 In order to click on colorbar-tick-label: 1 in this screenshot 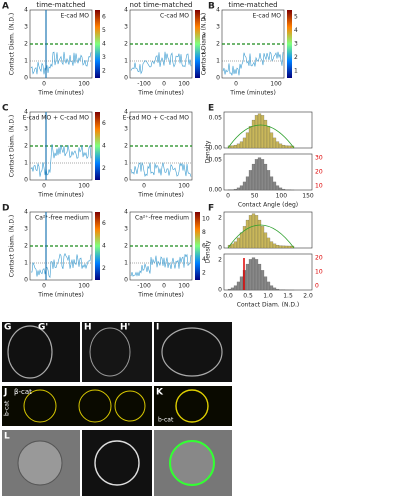, I will do `click(296, 71)`.